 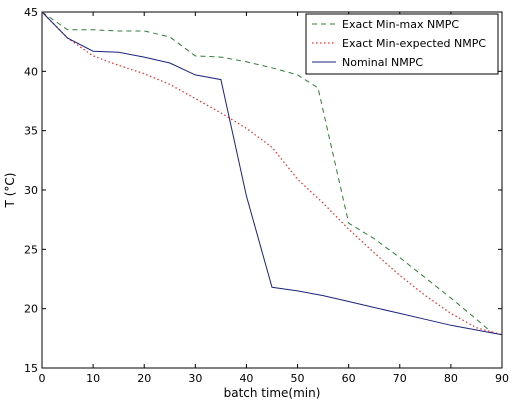 I want to click on y-tick-label: 25, so click(x=31, y=249).